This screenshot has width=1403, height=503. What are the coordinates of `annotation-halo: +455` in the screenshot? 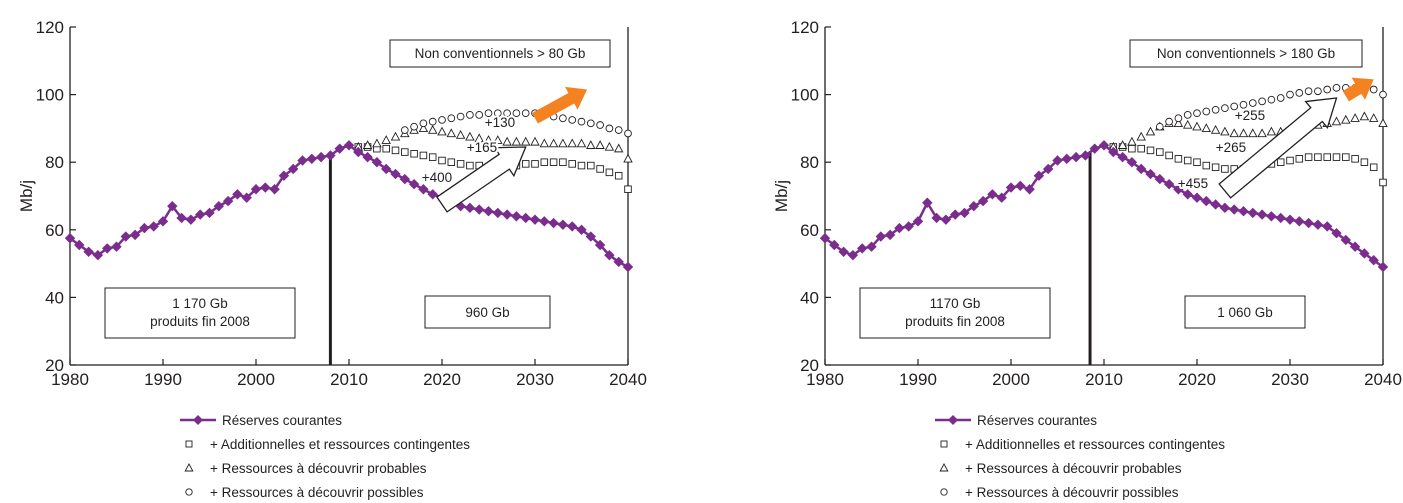 It's located at (1193, 183).